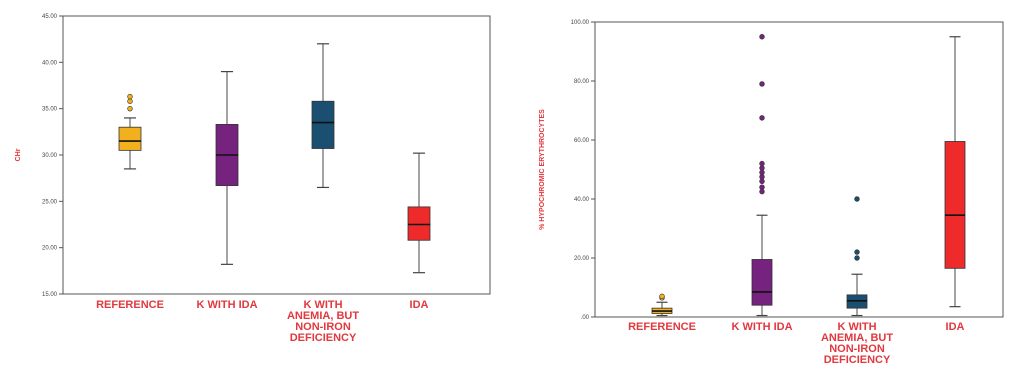 Image resolution: width=1017 pixels, height=371 pixels. Describe the element at coordinates (542, 169) in the screenshot. I see `y-axis-label: % HYPOCHROMIC ERYTHROCYTES` at that location.